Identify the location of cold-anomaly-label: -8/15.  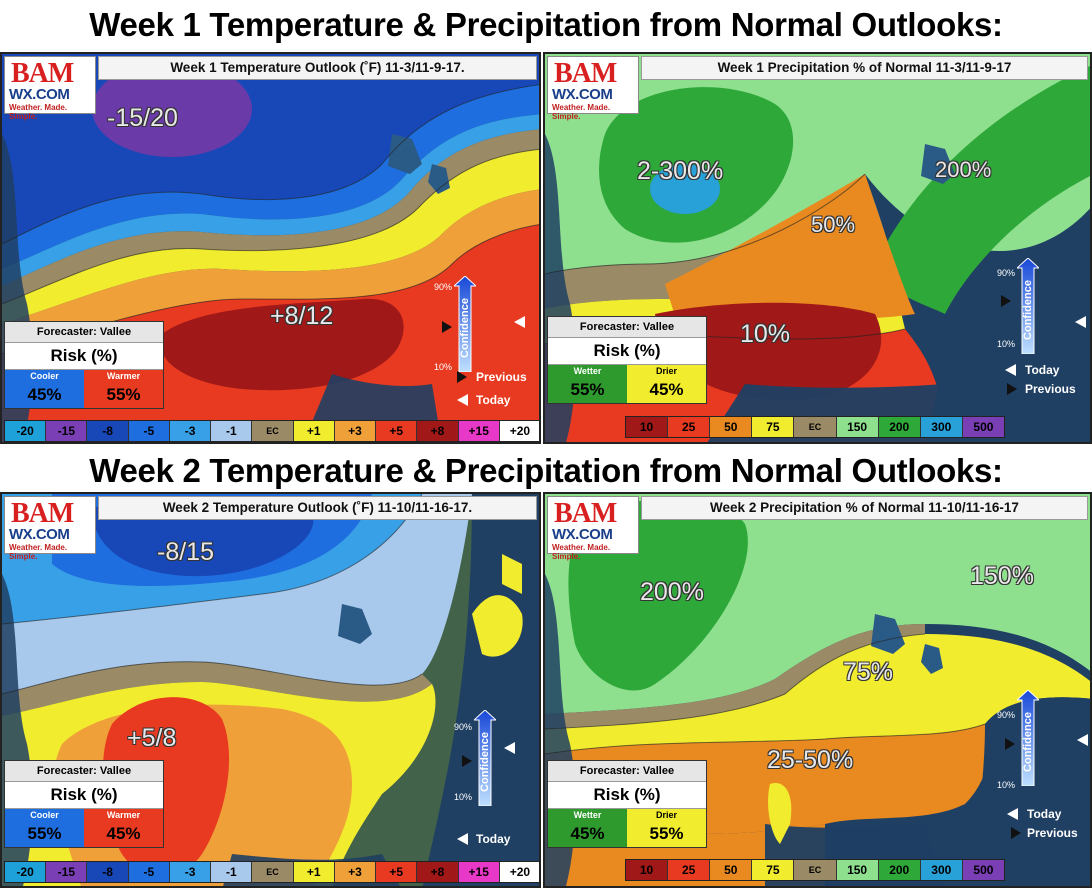
(185, 552).